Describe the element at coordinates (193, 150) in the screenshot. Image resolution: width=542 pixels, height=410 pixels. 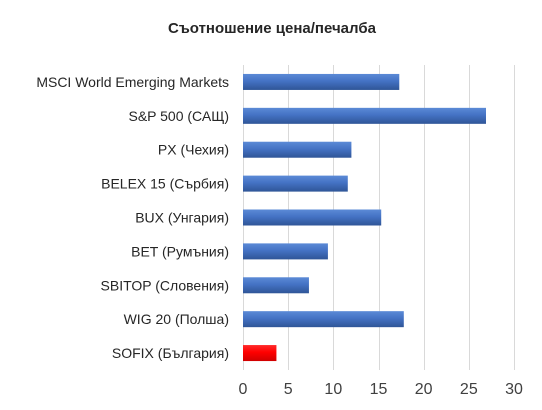
I see `category-label: PX (Чехия)` at that location.